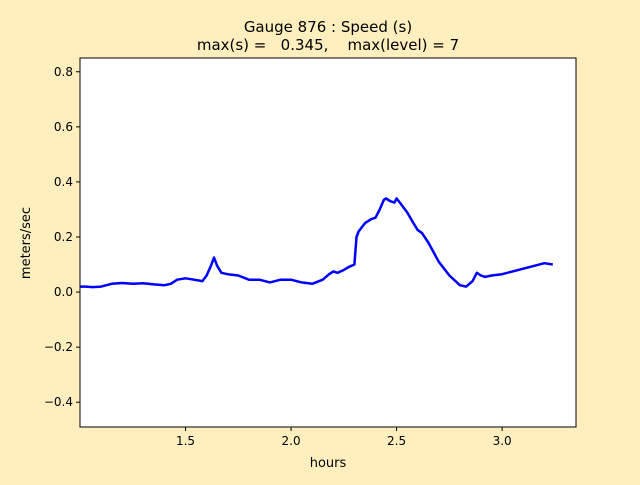 The image size is (640, 485). What do you see at coordinates (63, 292) in the screenshot?
I see `y-tick-label: 0.0` at bounding box center [63, 292].